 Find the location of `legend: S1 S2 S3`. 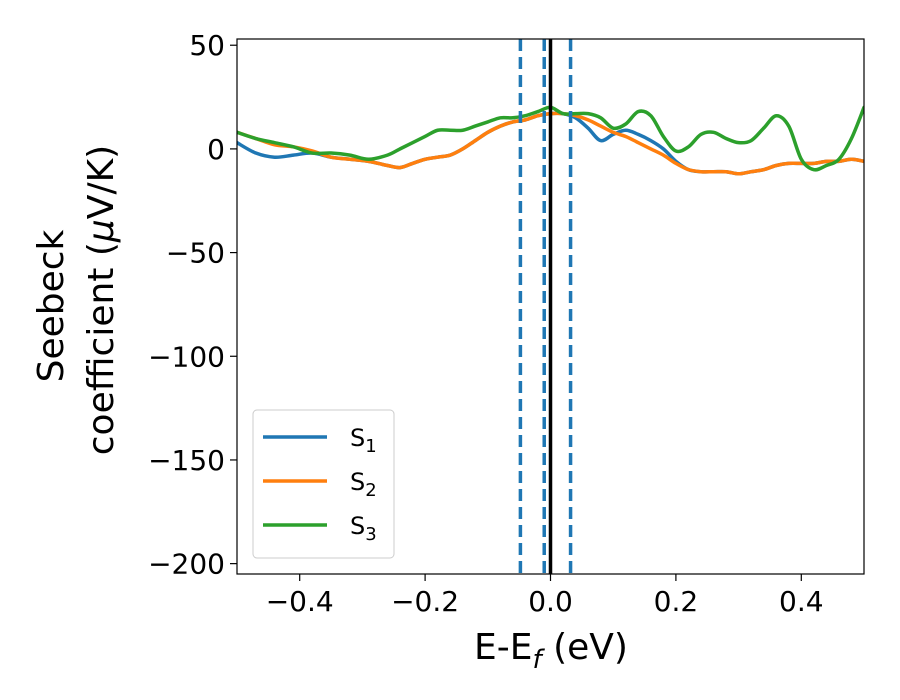

legend: S1 S2 S3 is located at coordinates (323, 484).